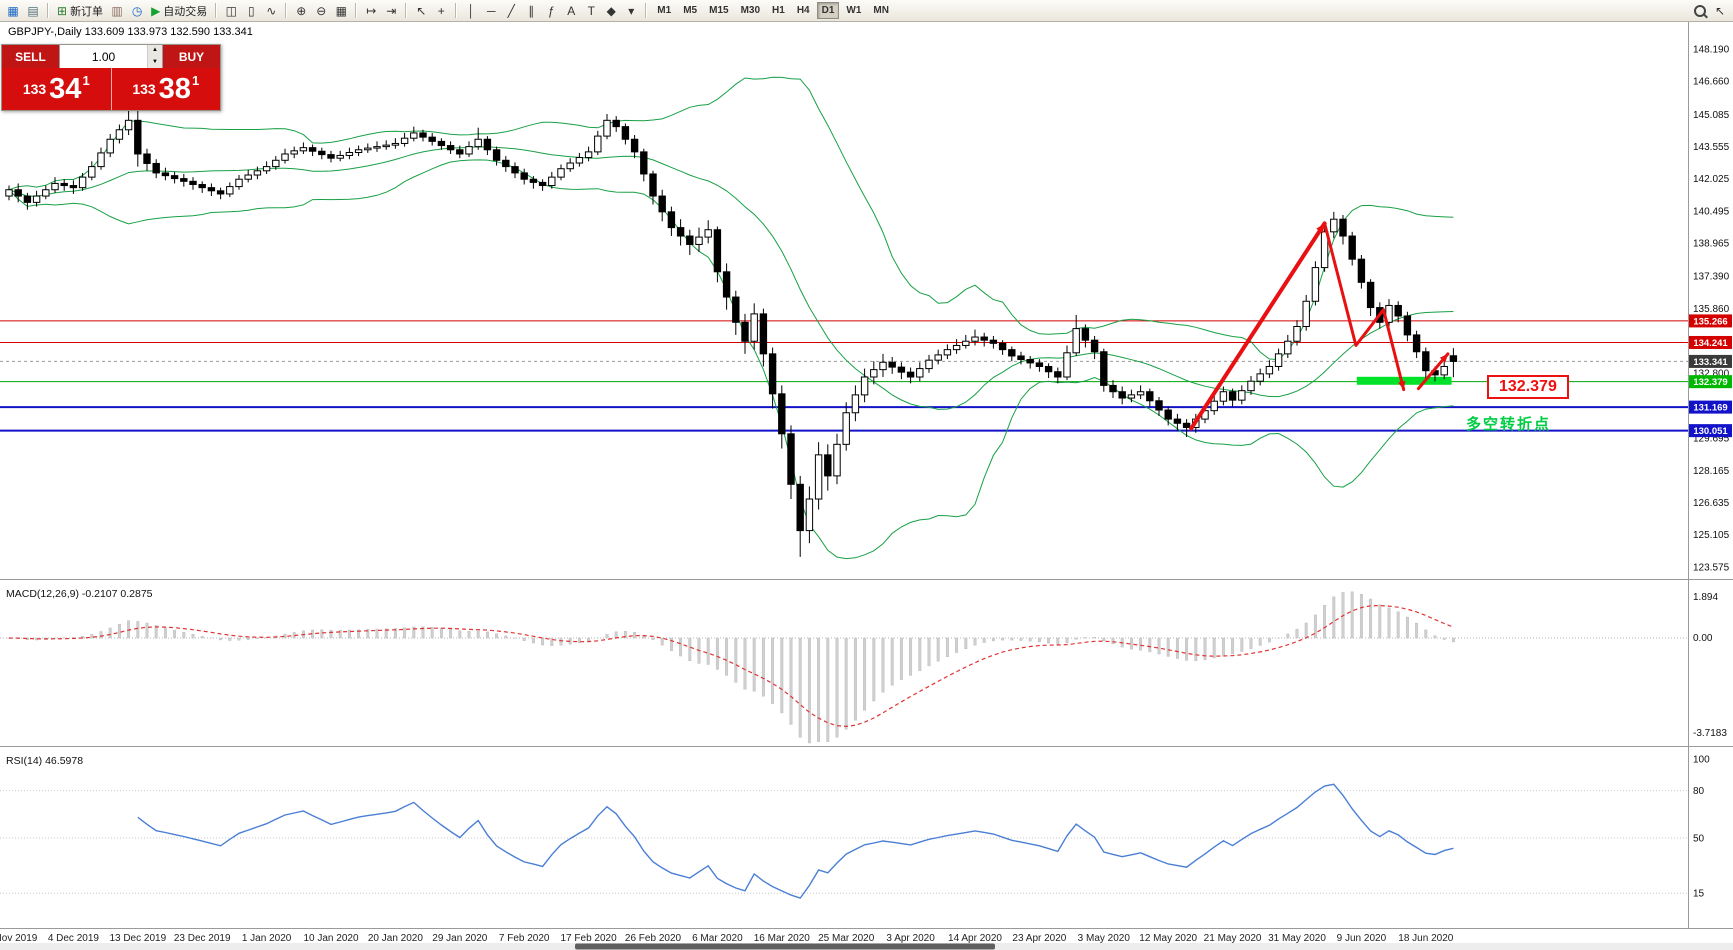  I want to click on sell-price-figure: 133, so click(34, 89).